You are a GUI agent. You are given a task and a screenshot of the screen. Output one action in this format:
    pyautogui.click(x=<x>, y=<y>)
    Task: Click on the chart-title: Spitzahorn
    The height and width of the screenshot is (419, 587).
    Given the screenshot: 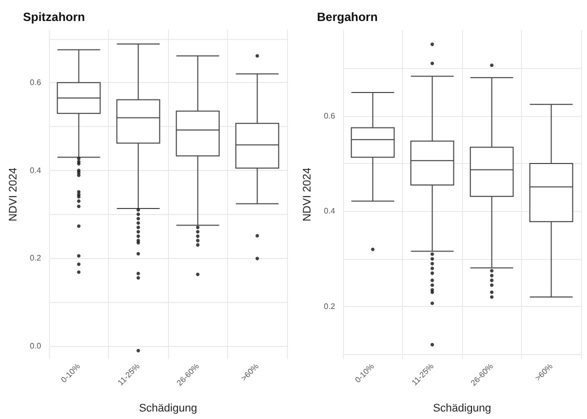 What is the action you would take?
    pyautogui.click(x=54, y=17)
    